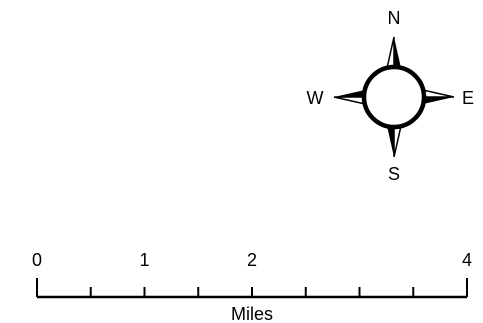  Describe the element at coordinates (394, 174) in the screenshot. I see `south-label: S` at that location.